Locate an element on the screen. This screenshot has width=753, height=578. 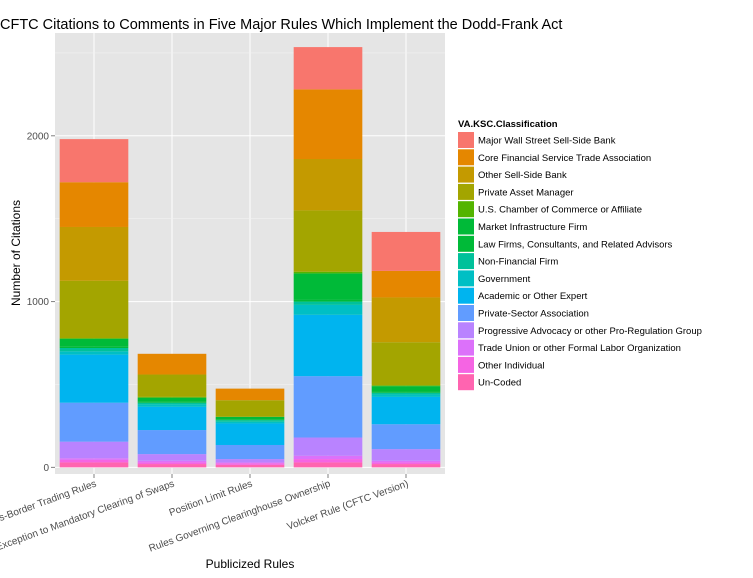
legend-title: VA.KSC.Classification is located at coordinates (508, 124).